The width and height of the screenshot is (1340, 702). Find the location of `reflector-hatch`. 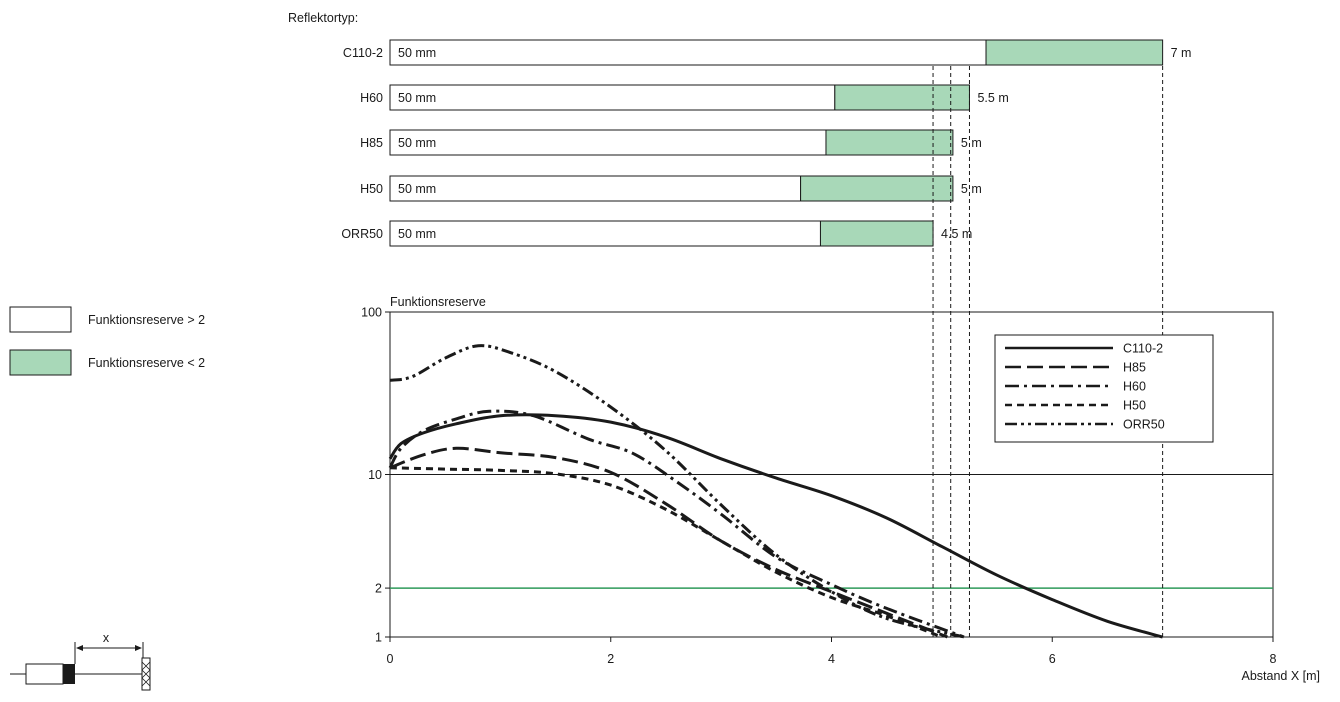

reflector-hatch is located at coordinates (146, 674).